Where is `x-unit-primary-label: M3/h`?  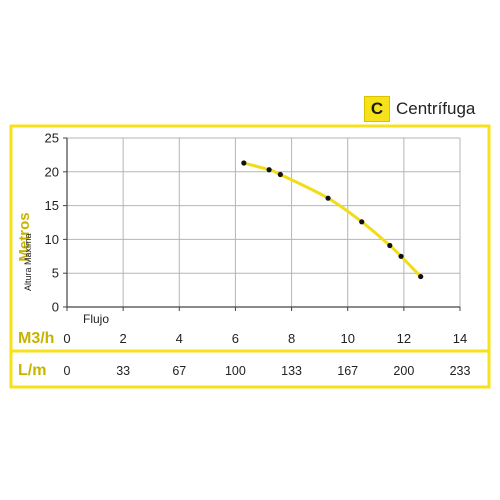
x-unit-primary-label: M3/h is located at coordinates (36, 338).